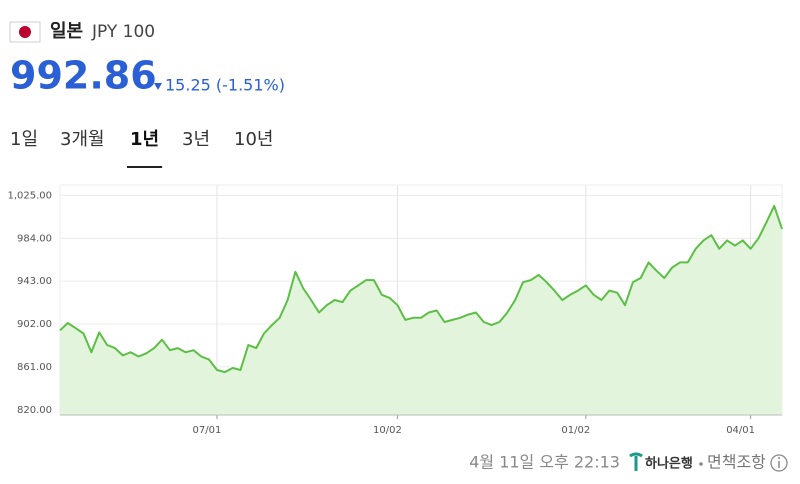  I want to click on country: 일본, so click(66, 31).